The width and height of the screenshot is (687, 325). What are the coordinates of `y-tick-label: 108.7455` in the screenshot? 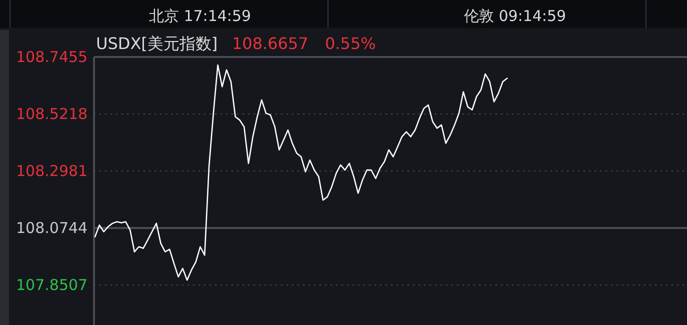 It's located at (52, 57).